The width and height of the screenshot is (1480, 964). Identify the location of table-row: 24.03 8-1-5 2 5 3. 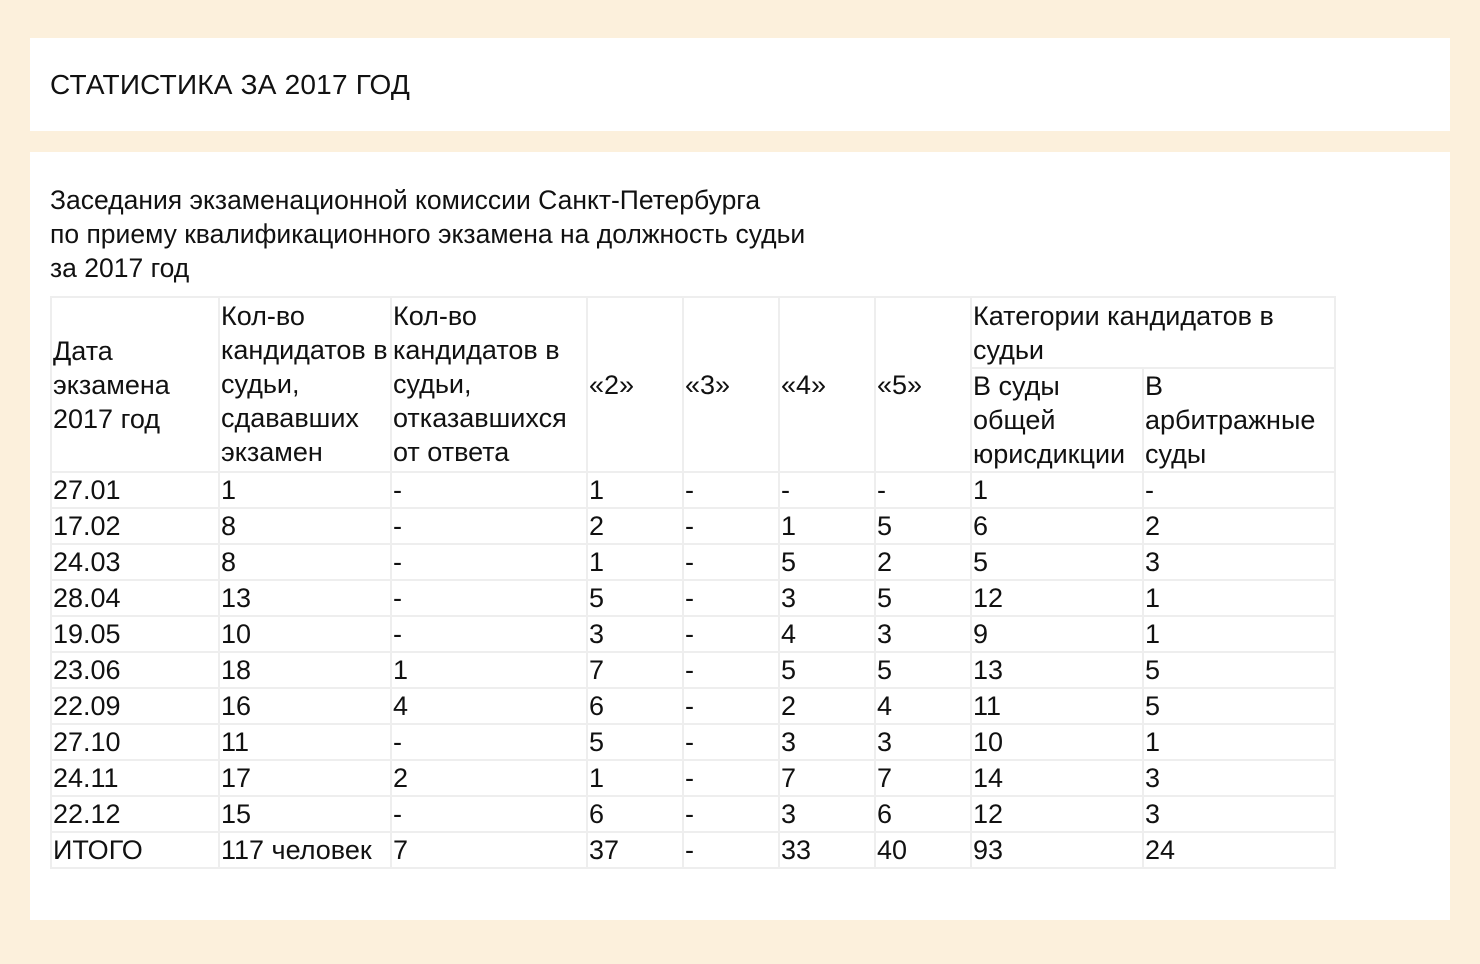
(693, 562).